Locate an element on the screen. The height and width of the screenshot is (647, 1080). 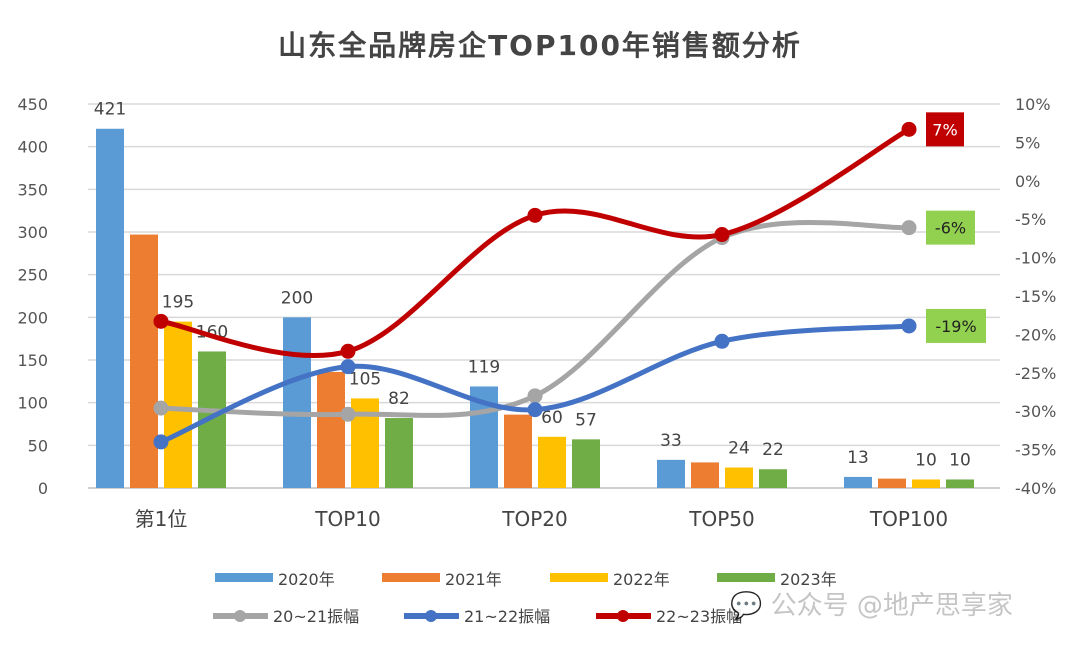
watermark-text: 公众号 @地产思享家 is located at coordinates (891, 606).